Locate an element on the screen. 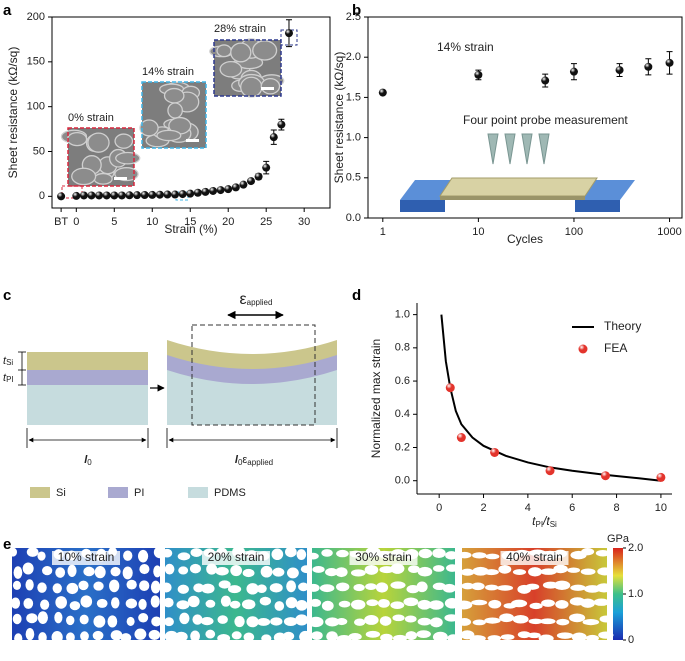 The width and height of the screenshot is (685, 661). legend-label: FEA is located at coordinates (615, 348).